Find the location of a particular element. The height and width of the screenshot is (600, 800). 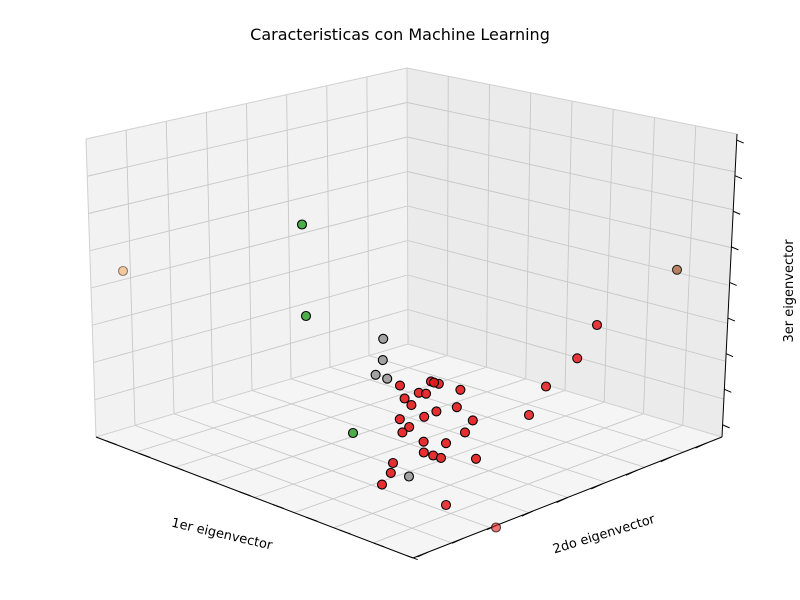

chart-title: Caracteristicas con Machine Learning is located at coordinates (400, 34).